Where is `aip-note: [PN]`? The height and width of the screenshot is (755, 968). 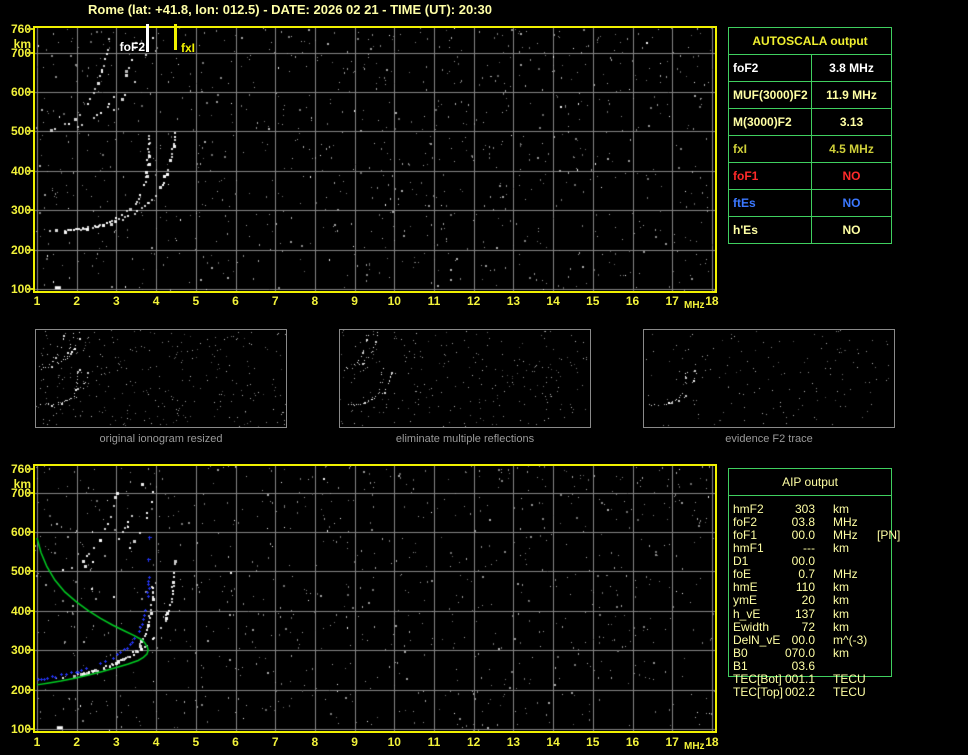 aip-note: [PN] is located at coordinates (889, 535).